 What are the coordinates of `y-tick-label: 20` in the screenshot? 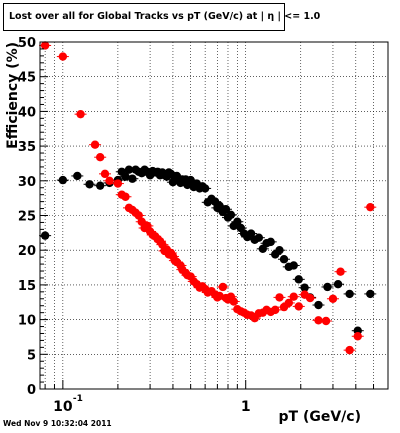 It's located at (27, 251).